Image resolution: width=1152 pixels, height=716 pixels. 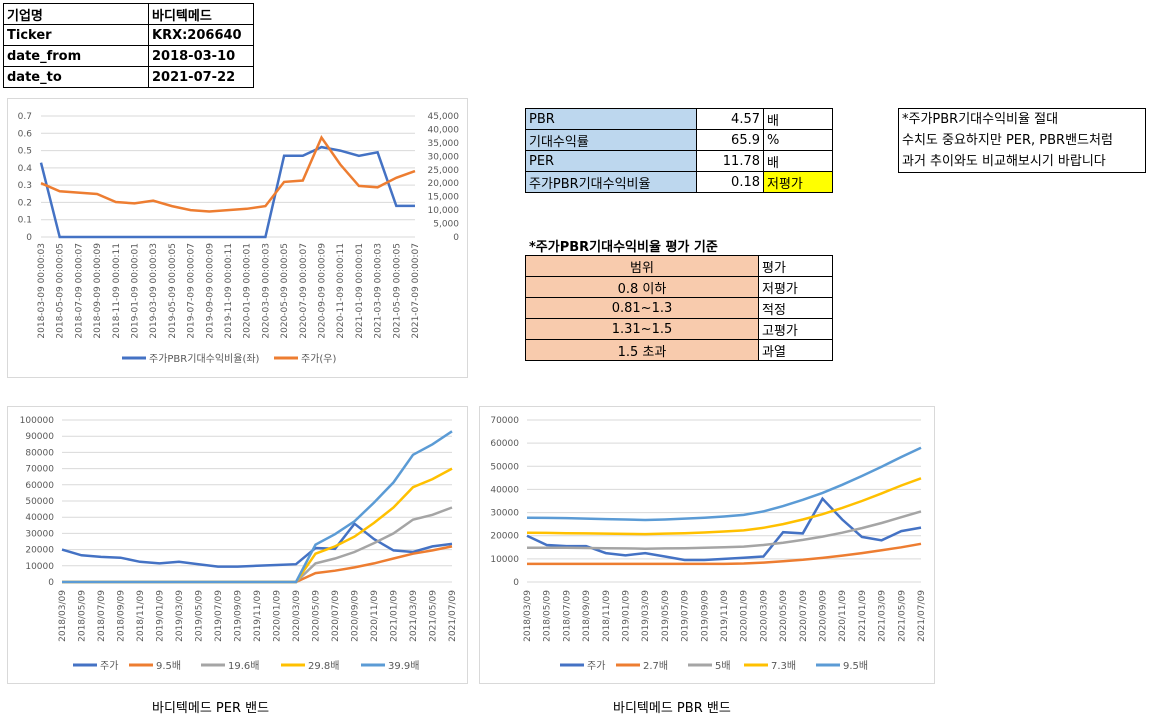 I want to click on y-tick-label: 30000, so click(x=39, y=534).